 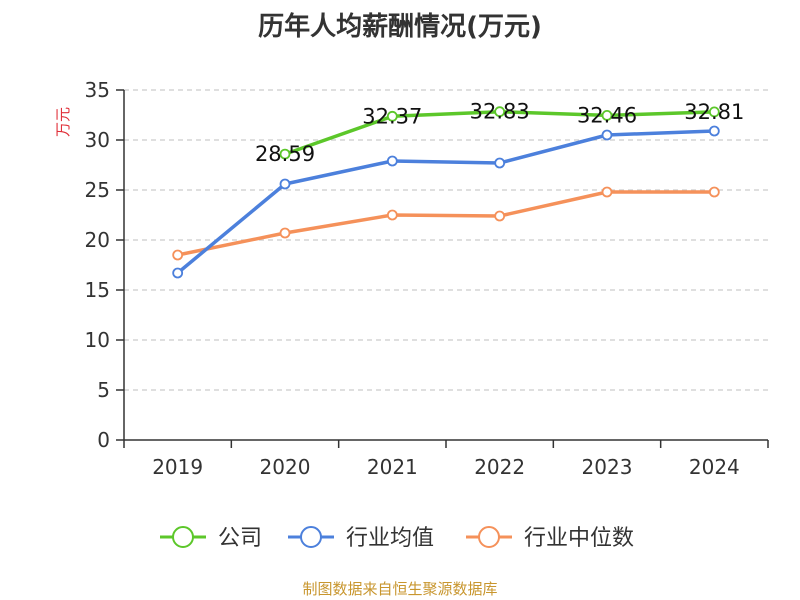 I want to click on y-tick-label: 20, so click(x=97, y=240).